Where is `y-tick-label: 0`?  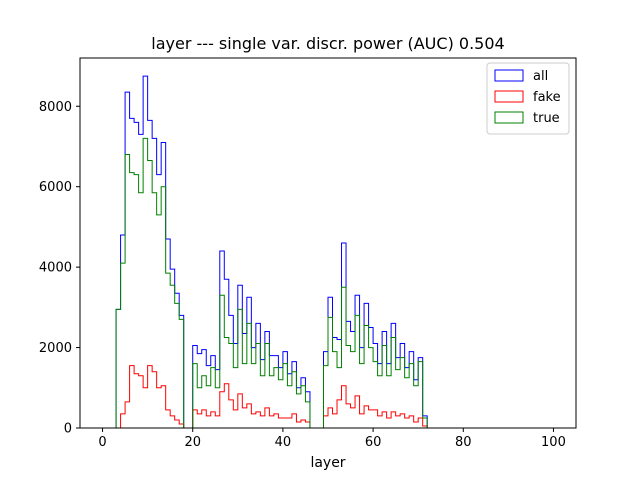 y-tick-label: 0 is located at coordinates (68, 429).